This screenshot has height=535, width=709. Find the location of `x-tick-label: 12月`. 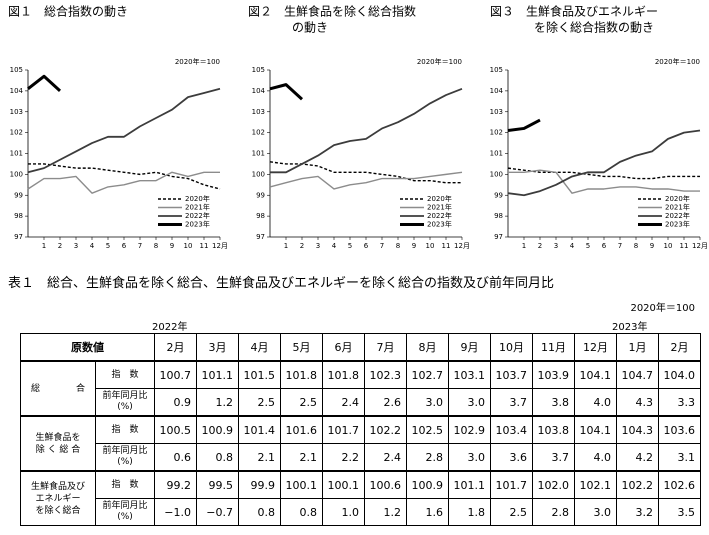

x-tick-label: 12月 is located at coordinates (462, 246).